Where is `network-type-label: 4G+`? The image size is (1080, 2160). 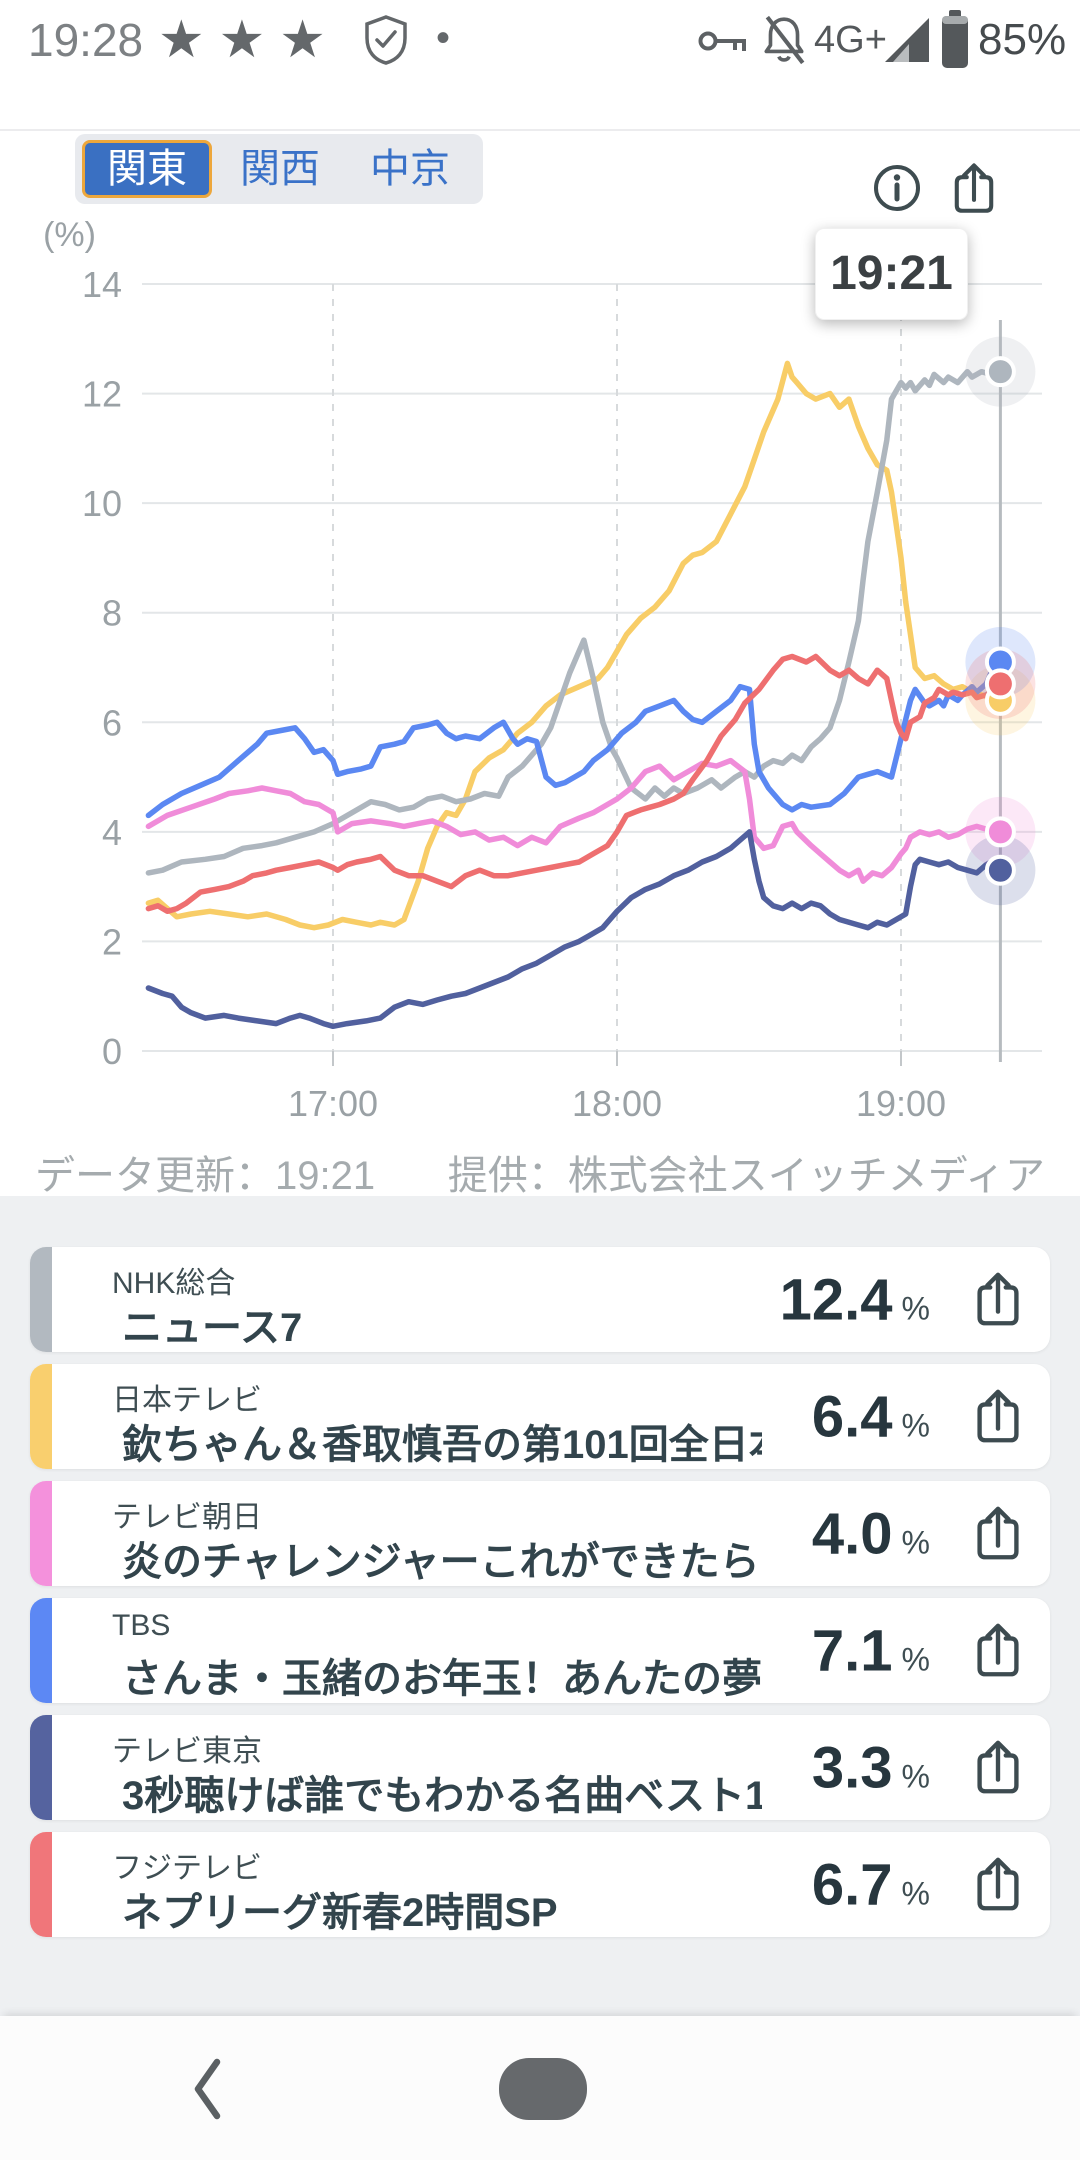
network-type-label: 4G+ is located at coordinates (850, 40).